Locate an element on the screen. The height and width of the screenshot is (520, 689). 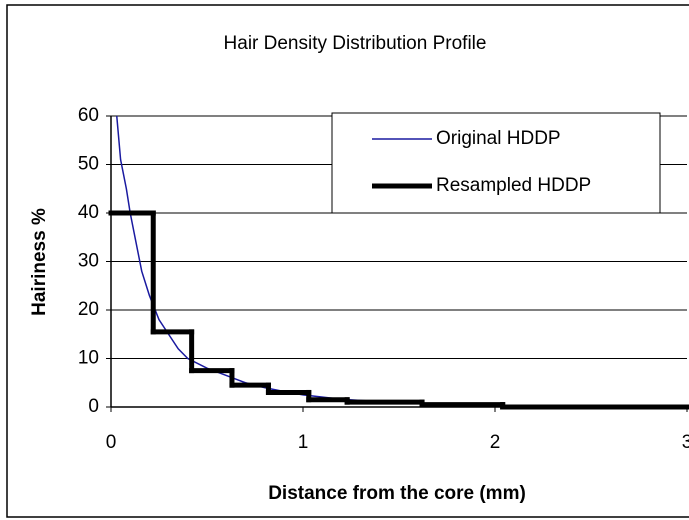
y-tick-label: 50 is located at coordinates (88, 164).